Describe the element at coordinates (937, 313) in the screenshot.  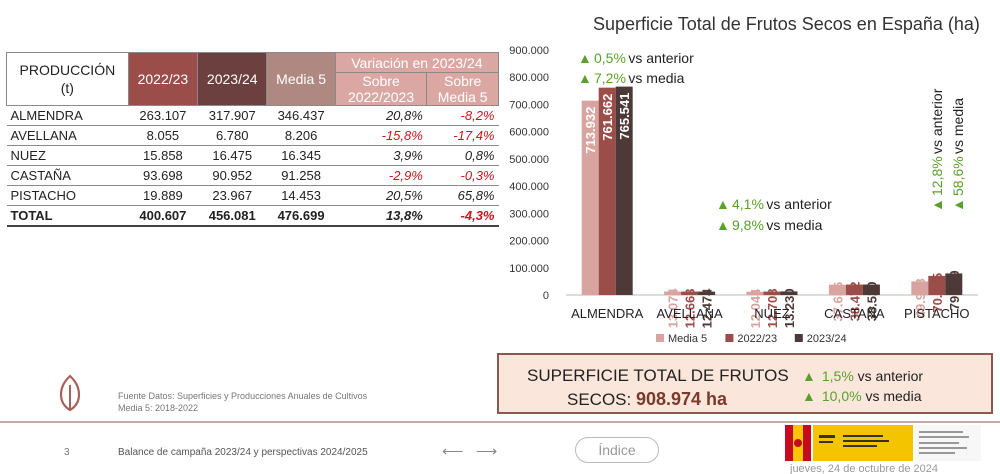
I see `category-label: PISTACHO` at that location.